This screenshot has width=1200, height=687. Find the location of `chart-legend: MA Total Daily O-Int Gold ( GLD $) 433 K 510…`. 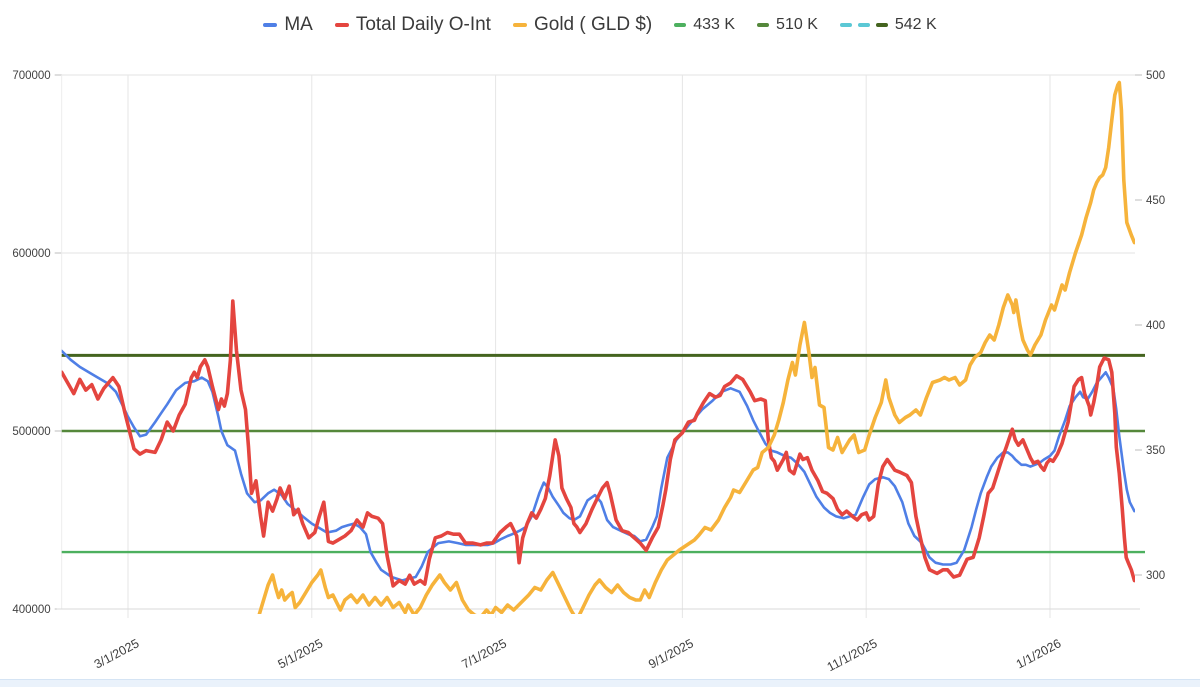

chart-legend: MA Total Daily O-Int Gold ( GLD $) 433 K 510… is located at coordinates (600, 25).